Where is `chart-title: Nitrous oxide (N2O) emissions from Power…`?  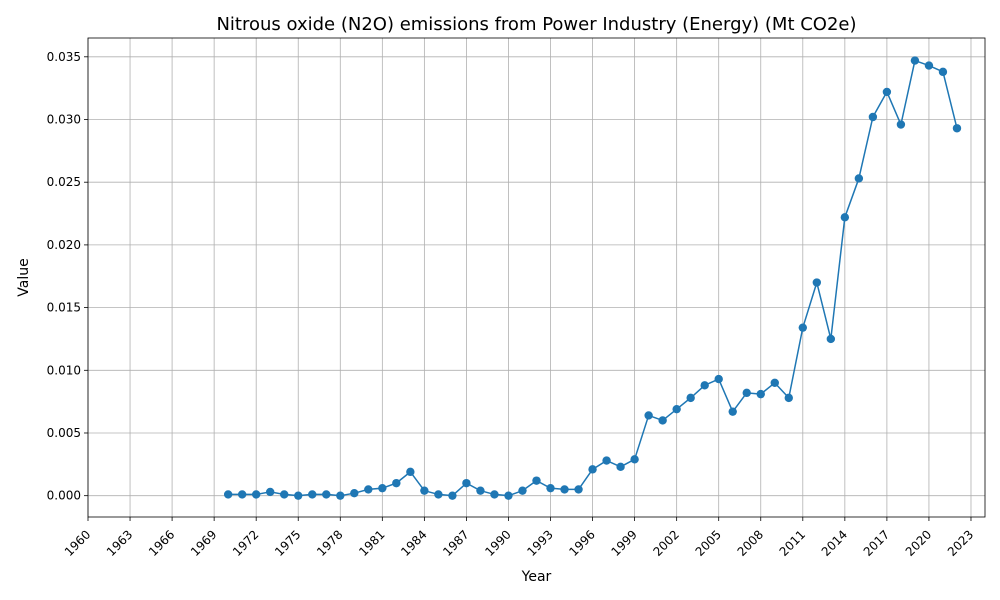
chart-title: Nitrous oxide (N2O) emissions from Power… is located at coordinates (536, 24).